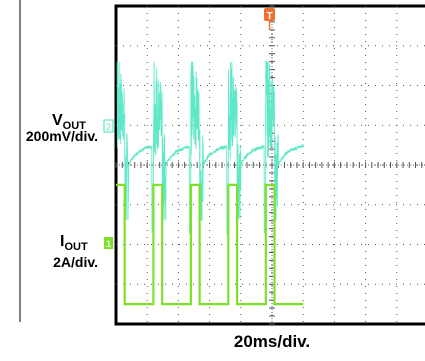 This screenshot has width=425, height=361. Describe the element at coordinates (57, 120) in the screenshot. I see `vout-label-main: V` at that location.